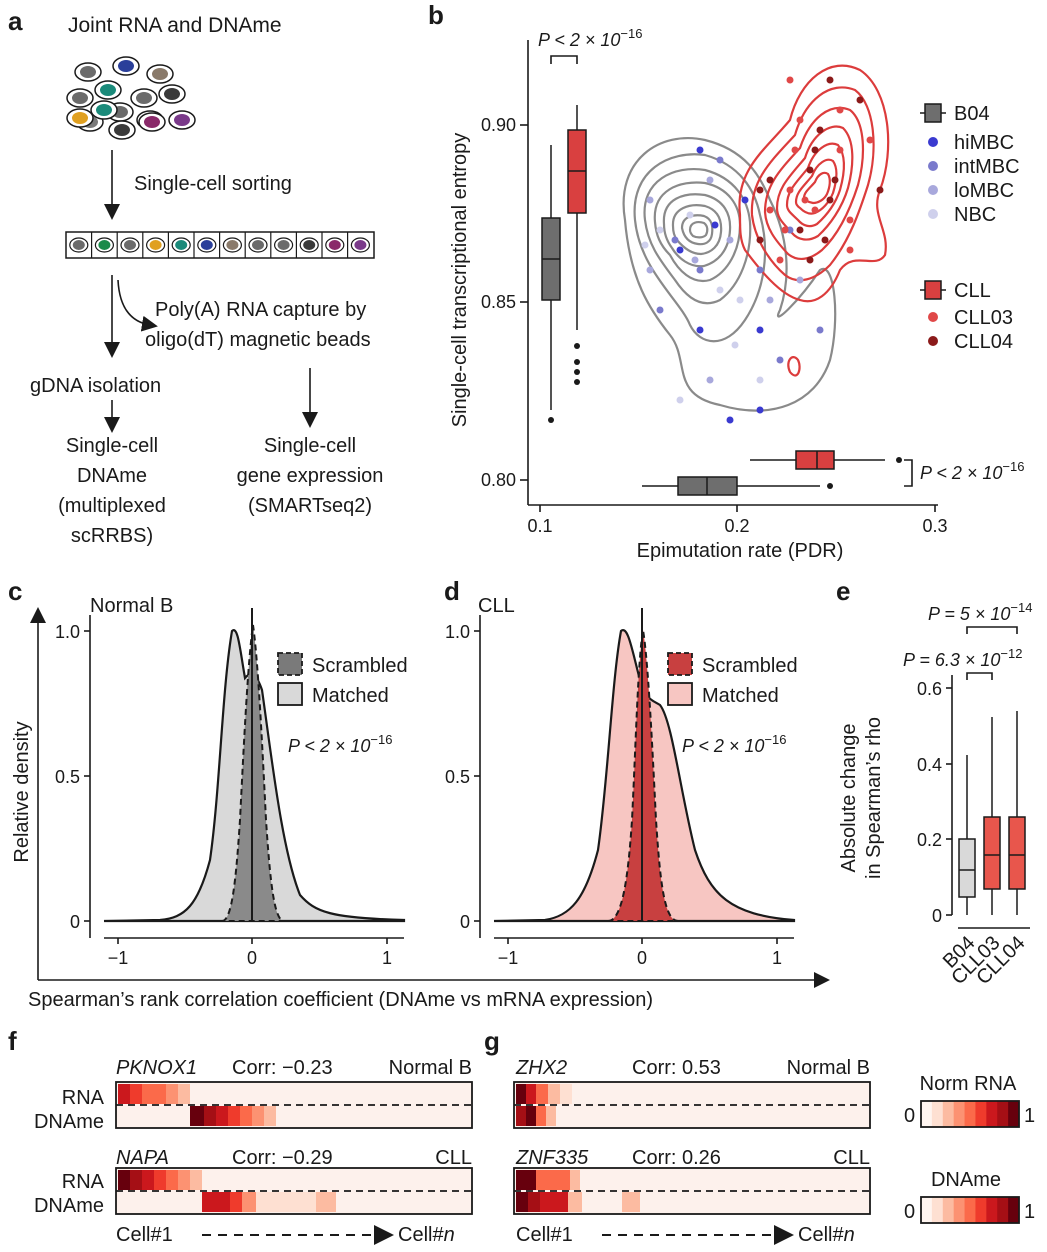  I want to click on b-xticks: 0.1 0.2 0.3, so click(737, 520).